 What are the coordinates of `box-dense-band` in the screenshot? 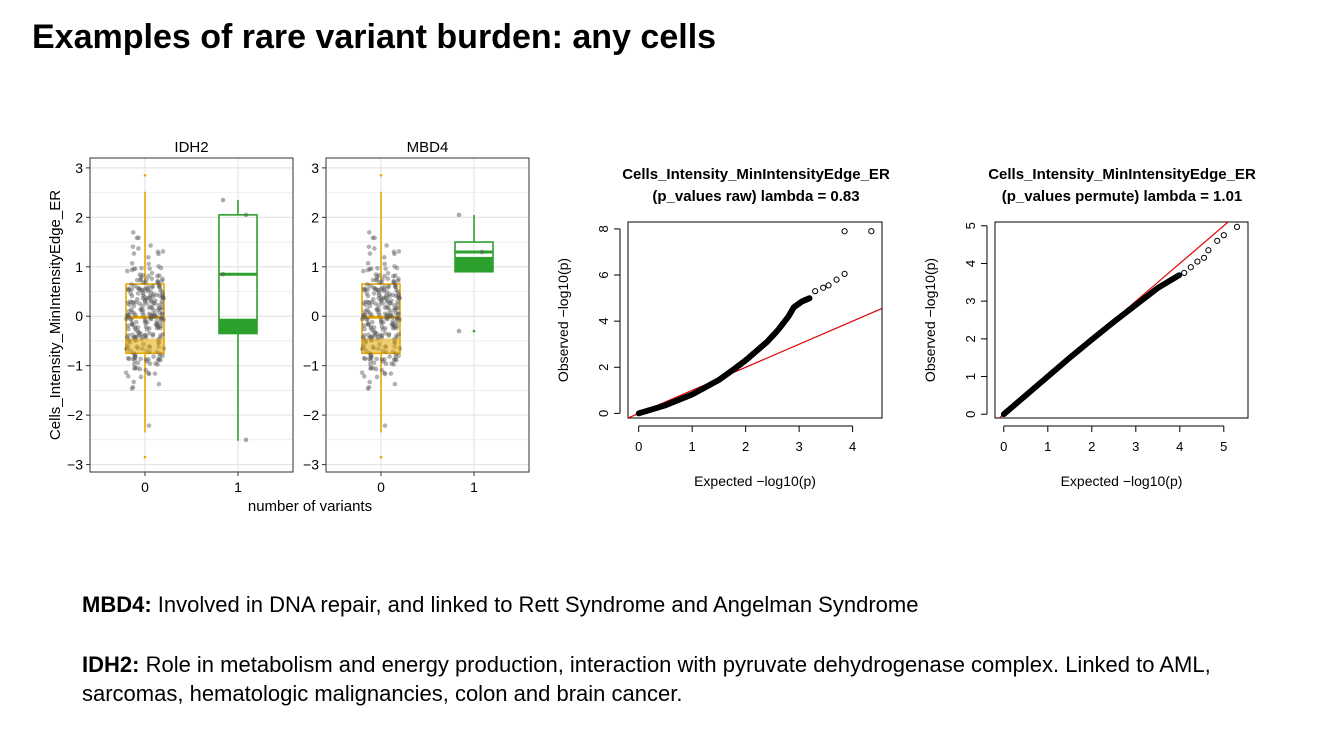 It's located at (381, 346).